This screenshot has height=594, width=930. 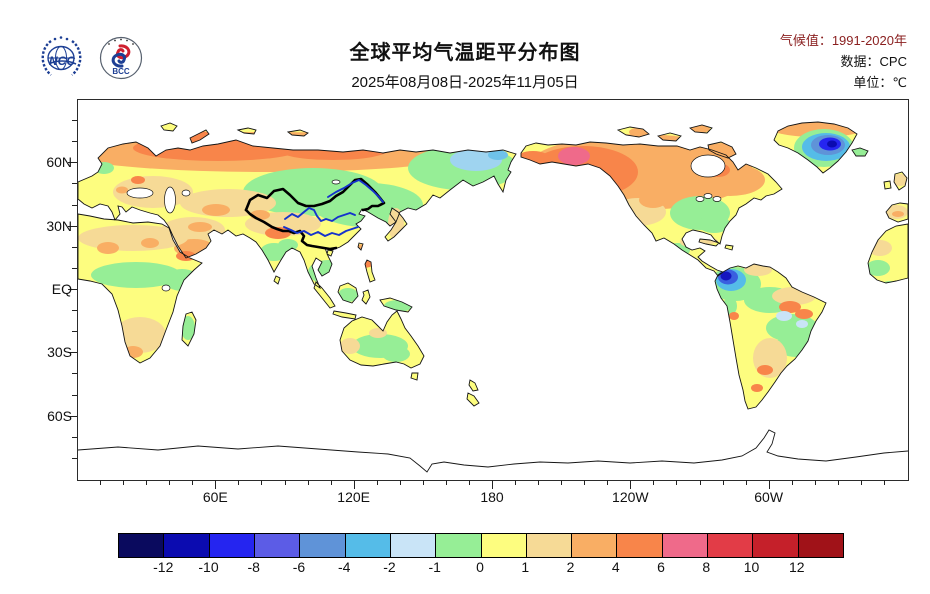 What do you see at coordinates (493, 451) in the screenshot?
I see `antarctica-coastline` at bounding box center [493, 451].